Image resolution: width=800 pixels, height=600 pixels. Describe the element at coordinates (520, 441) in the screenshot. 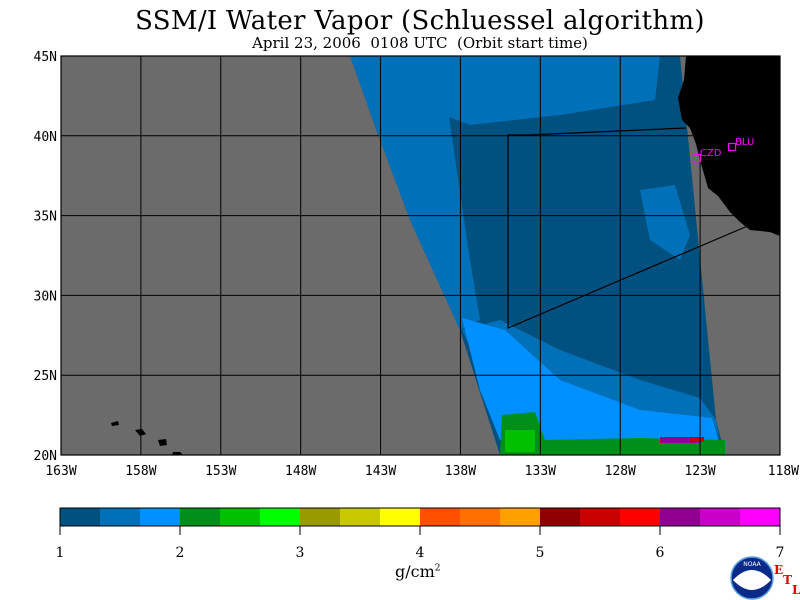

I see `swath-region-bright-green` at that location.